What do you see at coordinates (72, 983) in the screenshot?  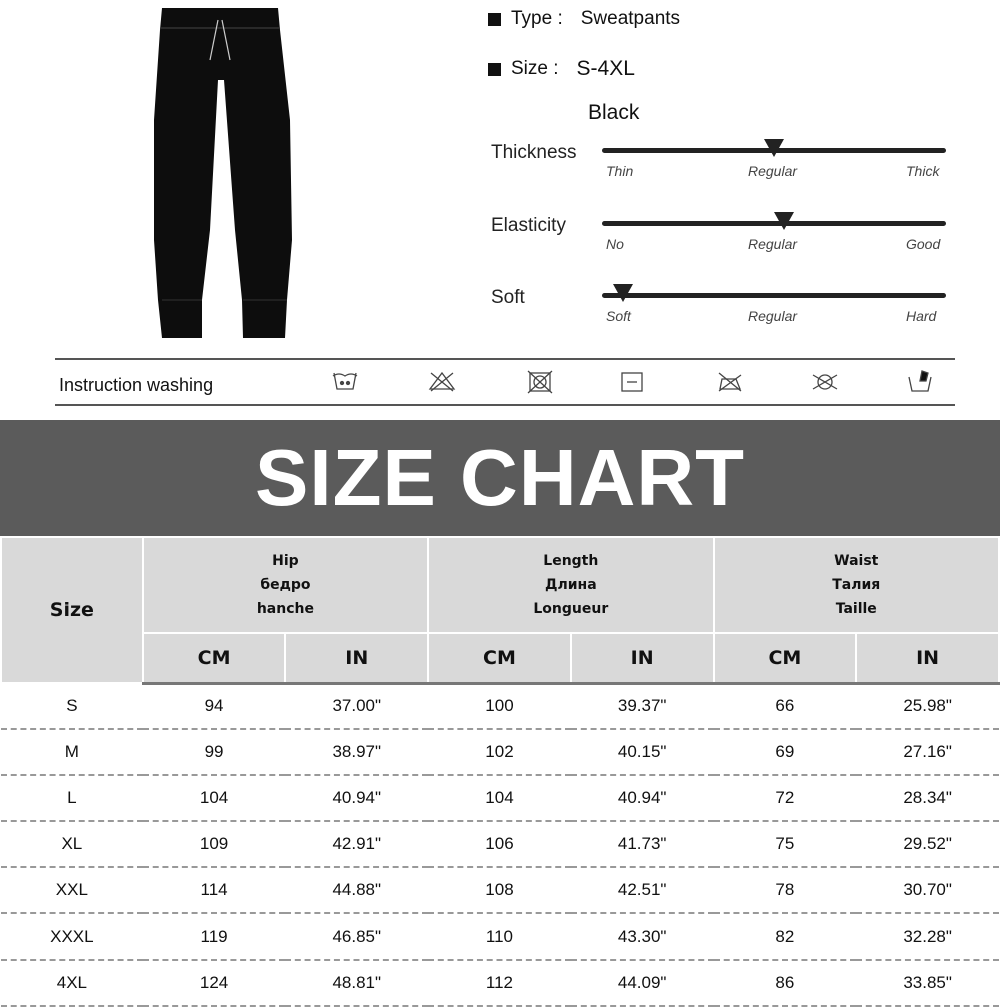 I see `table-cell: 4XL` at bounding box center [72, 983].